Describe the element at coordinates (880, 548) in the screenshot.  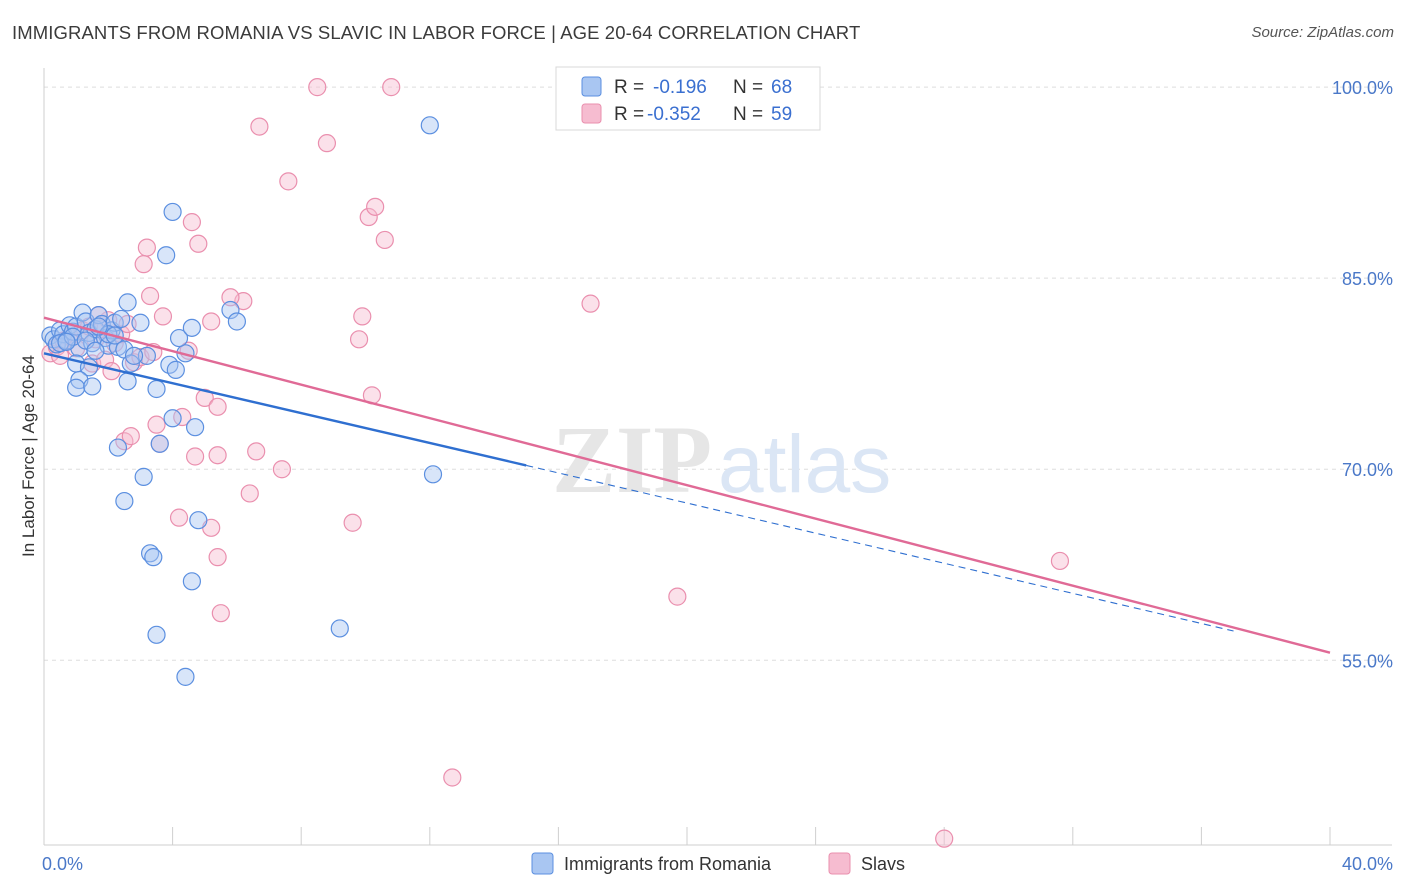
I see `trend-line-romania-extension` at that location.